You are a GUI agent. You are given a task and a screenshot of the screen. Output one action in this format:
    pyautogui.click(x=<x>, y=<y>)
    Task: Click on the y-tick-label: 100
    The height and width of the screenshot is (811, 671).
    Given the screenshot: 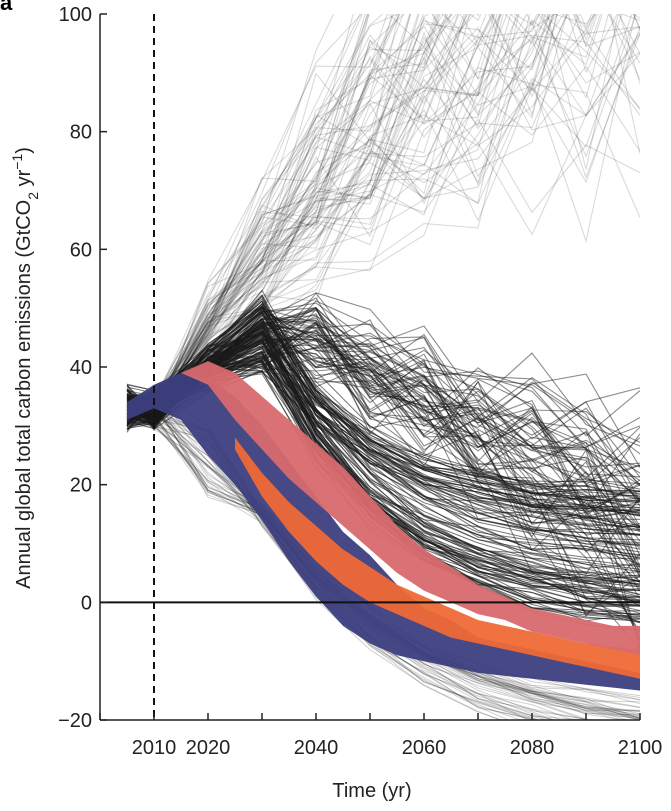 What is the action you would take?
    pyautogui.click(x=75, y=15)
    